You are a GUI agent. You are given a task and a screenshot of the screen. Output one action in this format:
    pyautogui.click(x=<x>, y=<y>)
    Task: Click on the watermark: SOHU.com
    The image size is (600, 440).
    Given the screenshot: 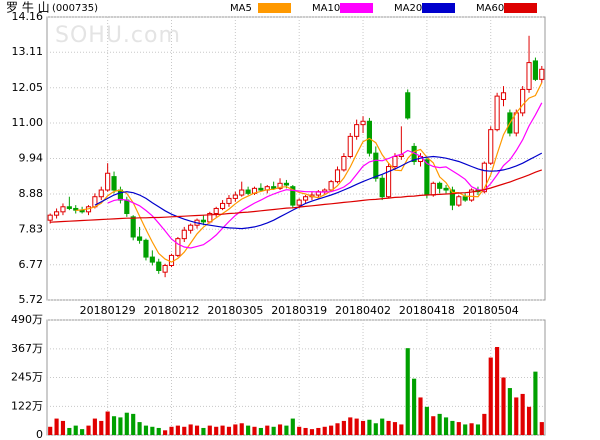 What is the action you would take?
    pyautogui.click(x=118, y=35)
    